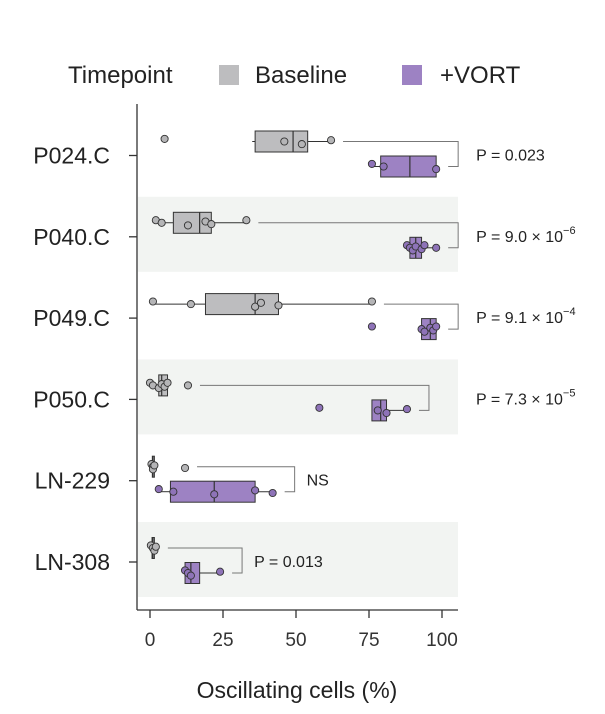  What do you see at coordinates (72, 562) in the screenshot?
I see `category-label: LN-308` at bounding box center [72, 562].